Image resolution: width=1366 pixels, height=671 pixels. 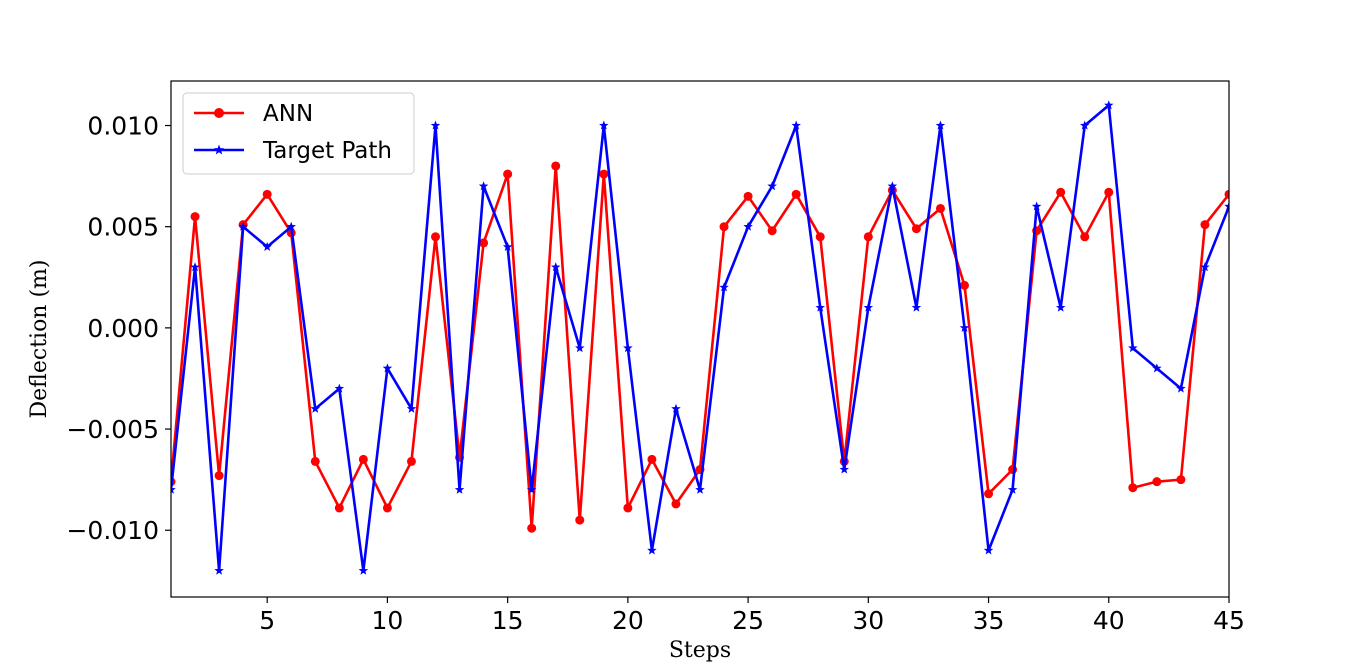 What do you see at coordinates (219, 113) in the screenshot?
I see `legend-swatch-ann-marker` at bounding box center [219, 113].